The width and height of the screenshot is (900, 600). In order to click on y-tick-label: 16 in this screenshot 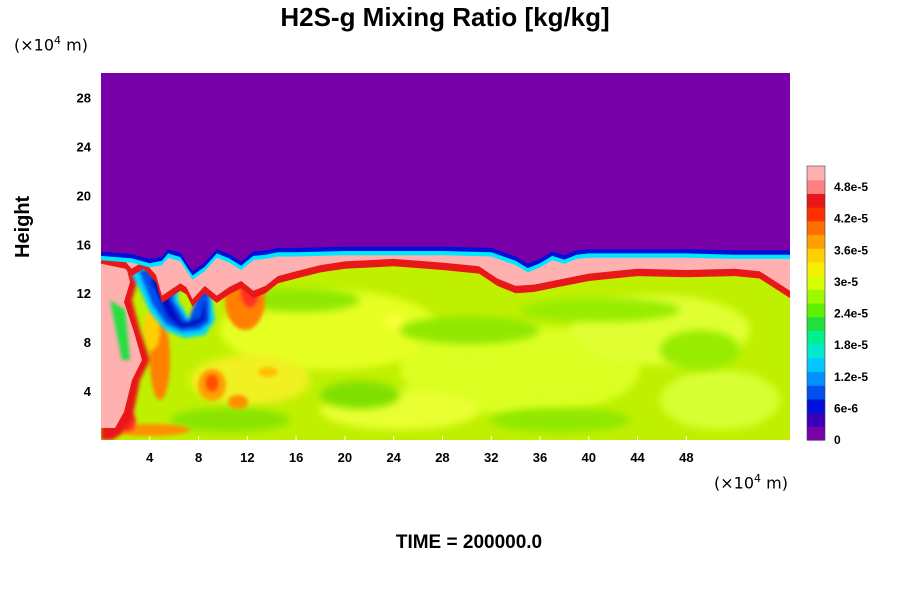, I will do `click(84, 244)`.